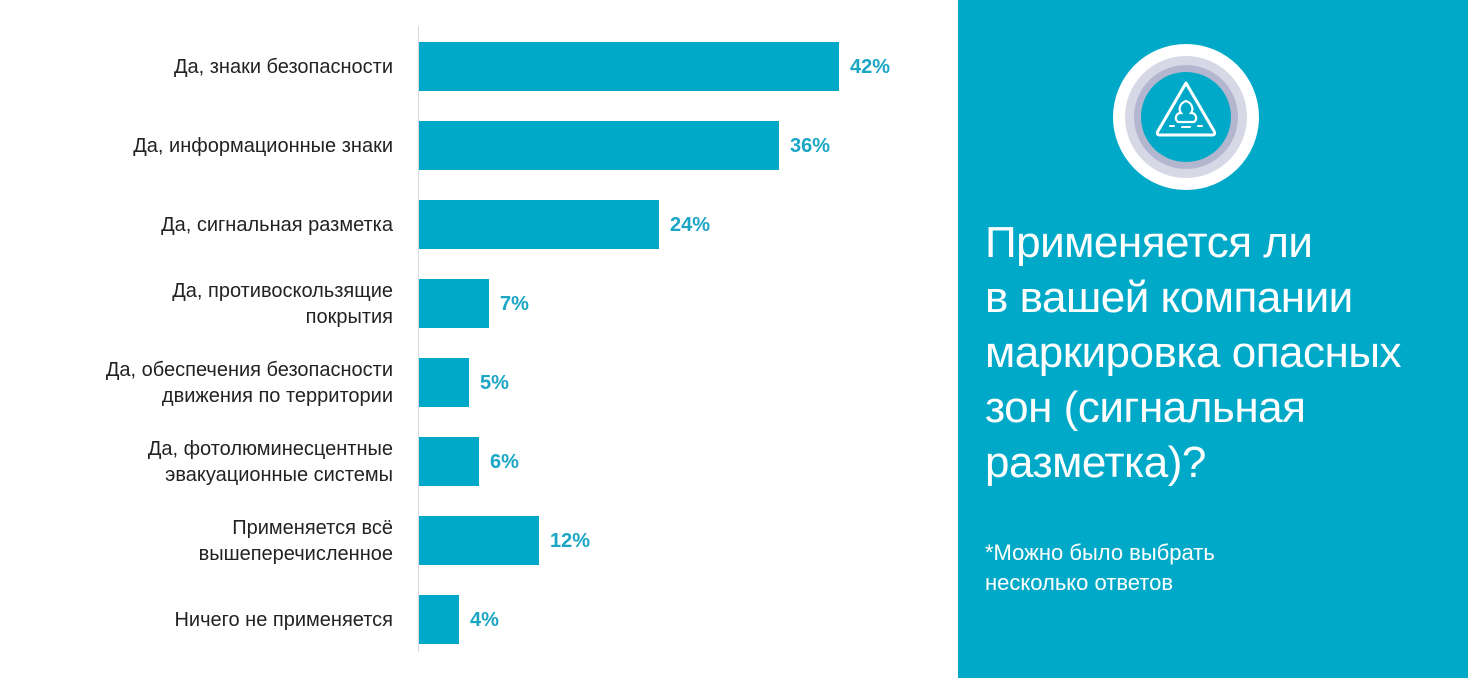 This screenshot has height=678, width=1468. I want to click on value-label: 6%, so click(504, 461).